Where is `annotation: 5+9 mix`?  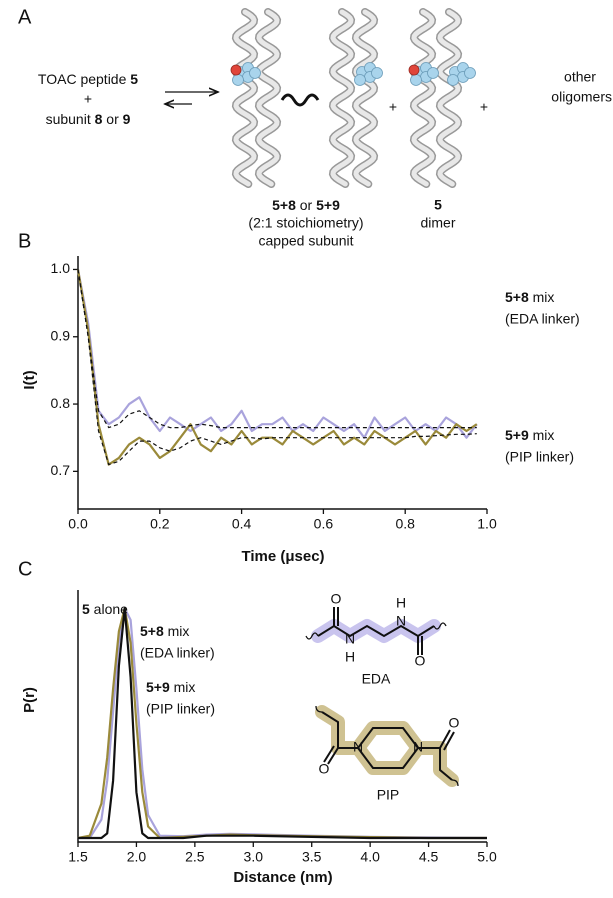
annotation: 5+9 mix is located at coordinates (170, 687).